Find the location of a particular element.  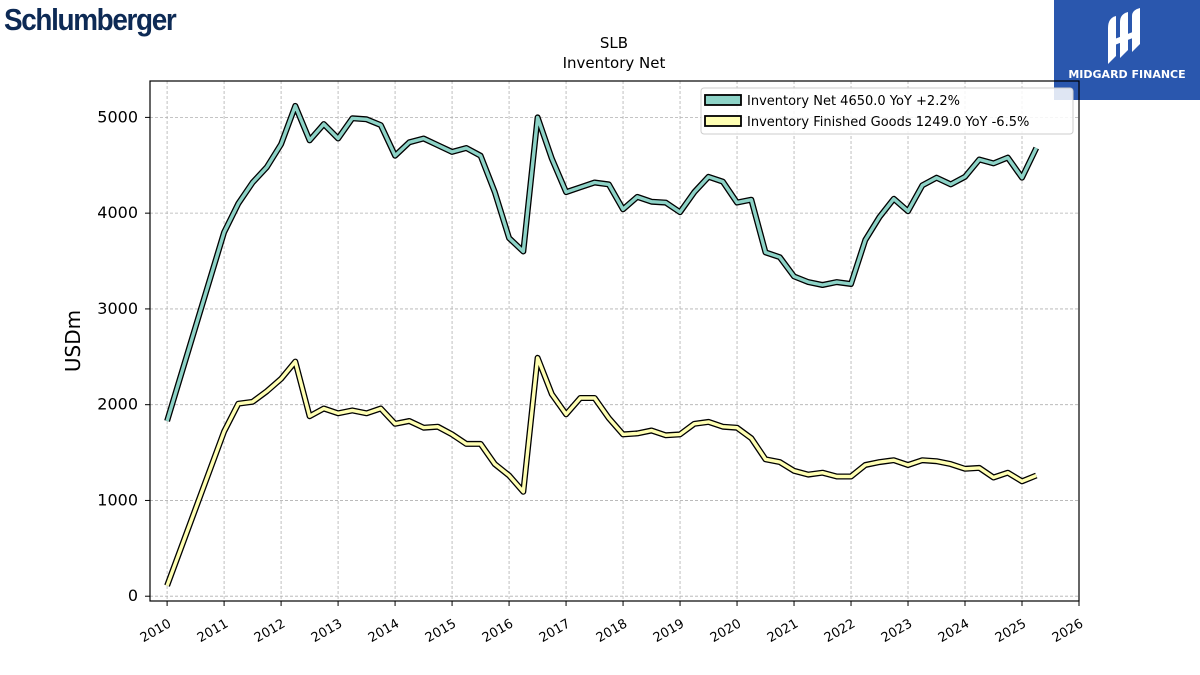

y-tick-label: 1000 is located at coordinates (117, 499).